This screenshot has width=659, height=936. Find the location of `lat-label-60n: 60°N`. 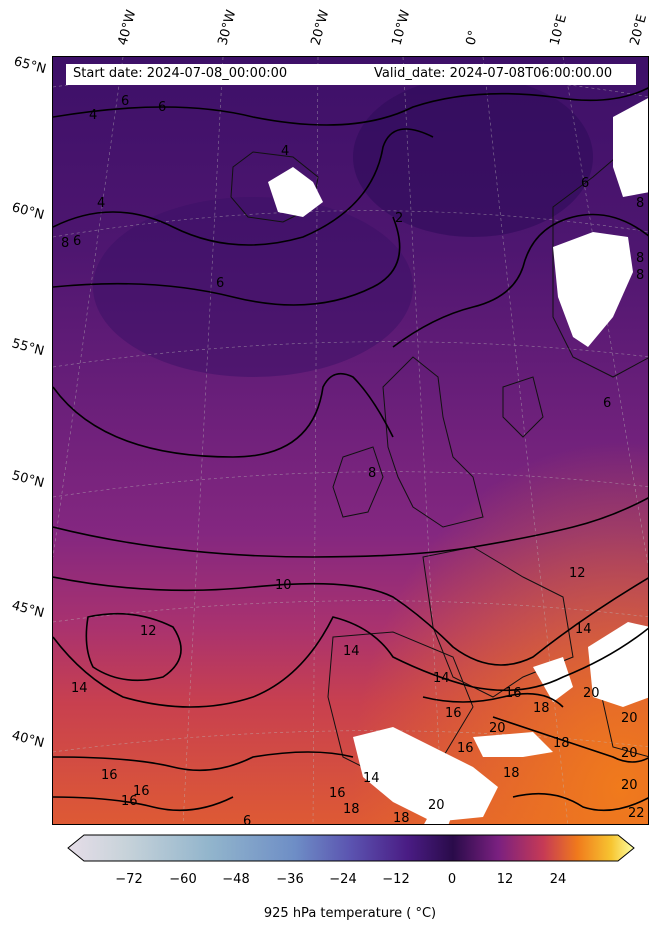

lat-label-60n: 60°N is located at coordinates (28, 212).